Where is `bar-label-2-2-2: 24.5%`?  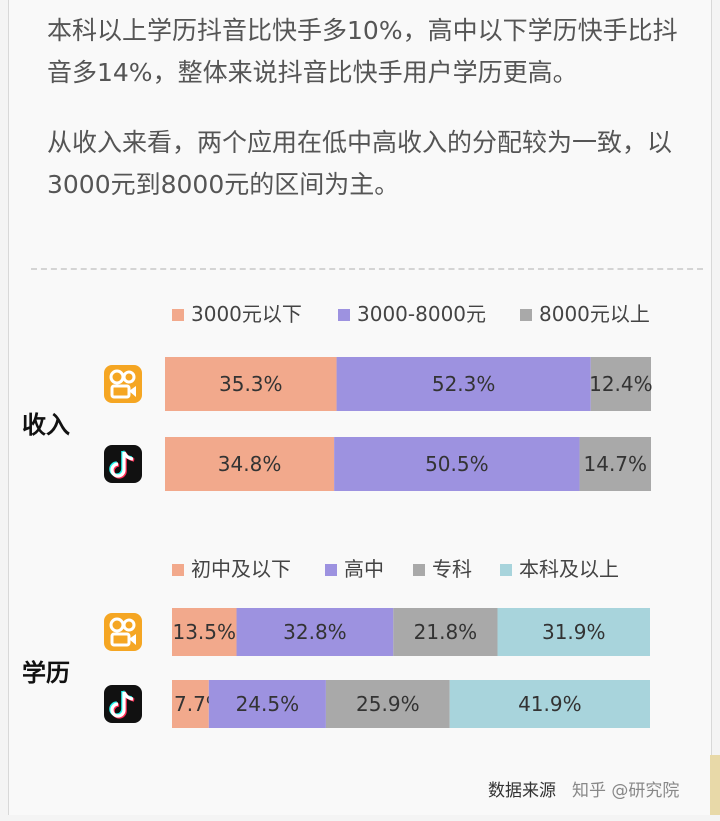 bar-label-2-2-2: 24.5% is located at coordinates (268, 704).